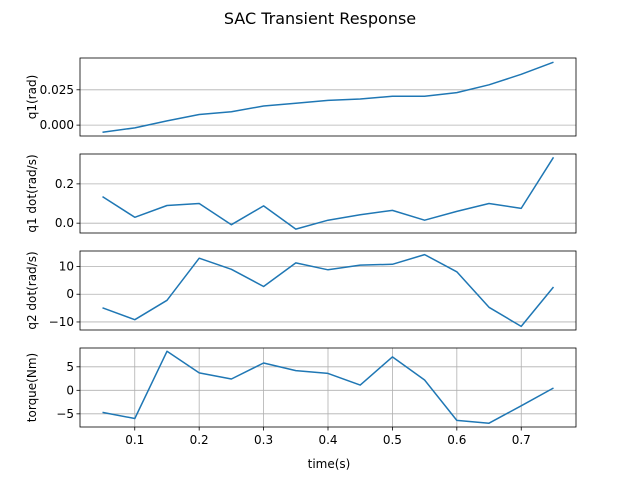 The height and width of the screenshot is (480, 640). Describe the element at coordinates (521, 440) in the screenshot. I see `x-tick-label: 0.7` at that location.